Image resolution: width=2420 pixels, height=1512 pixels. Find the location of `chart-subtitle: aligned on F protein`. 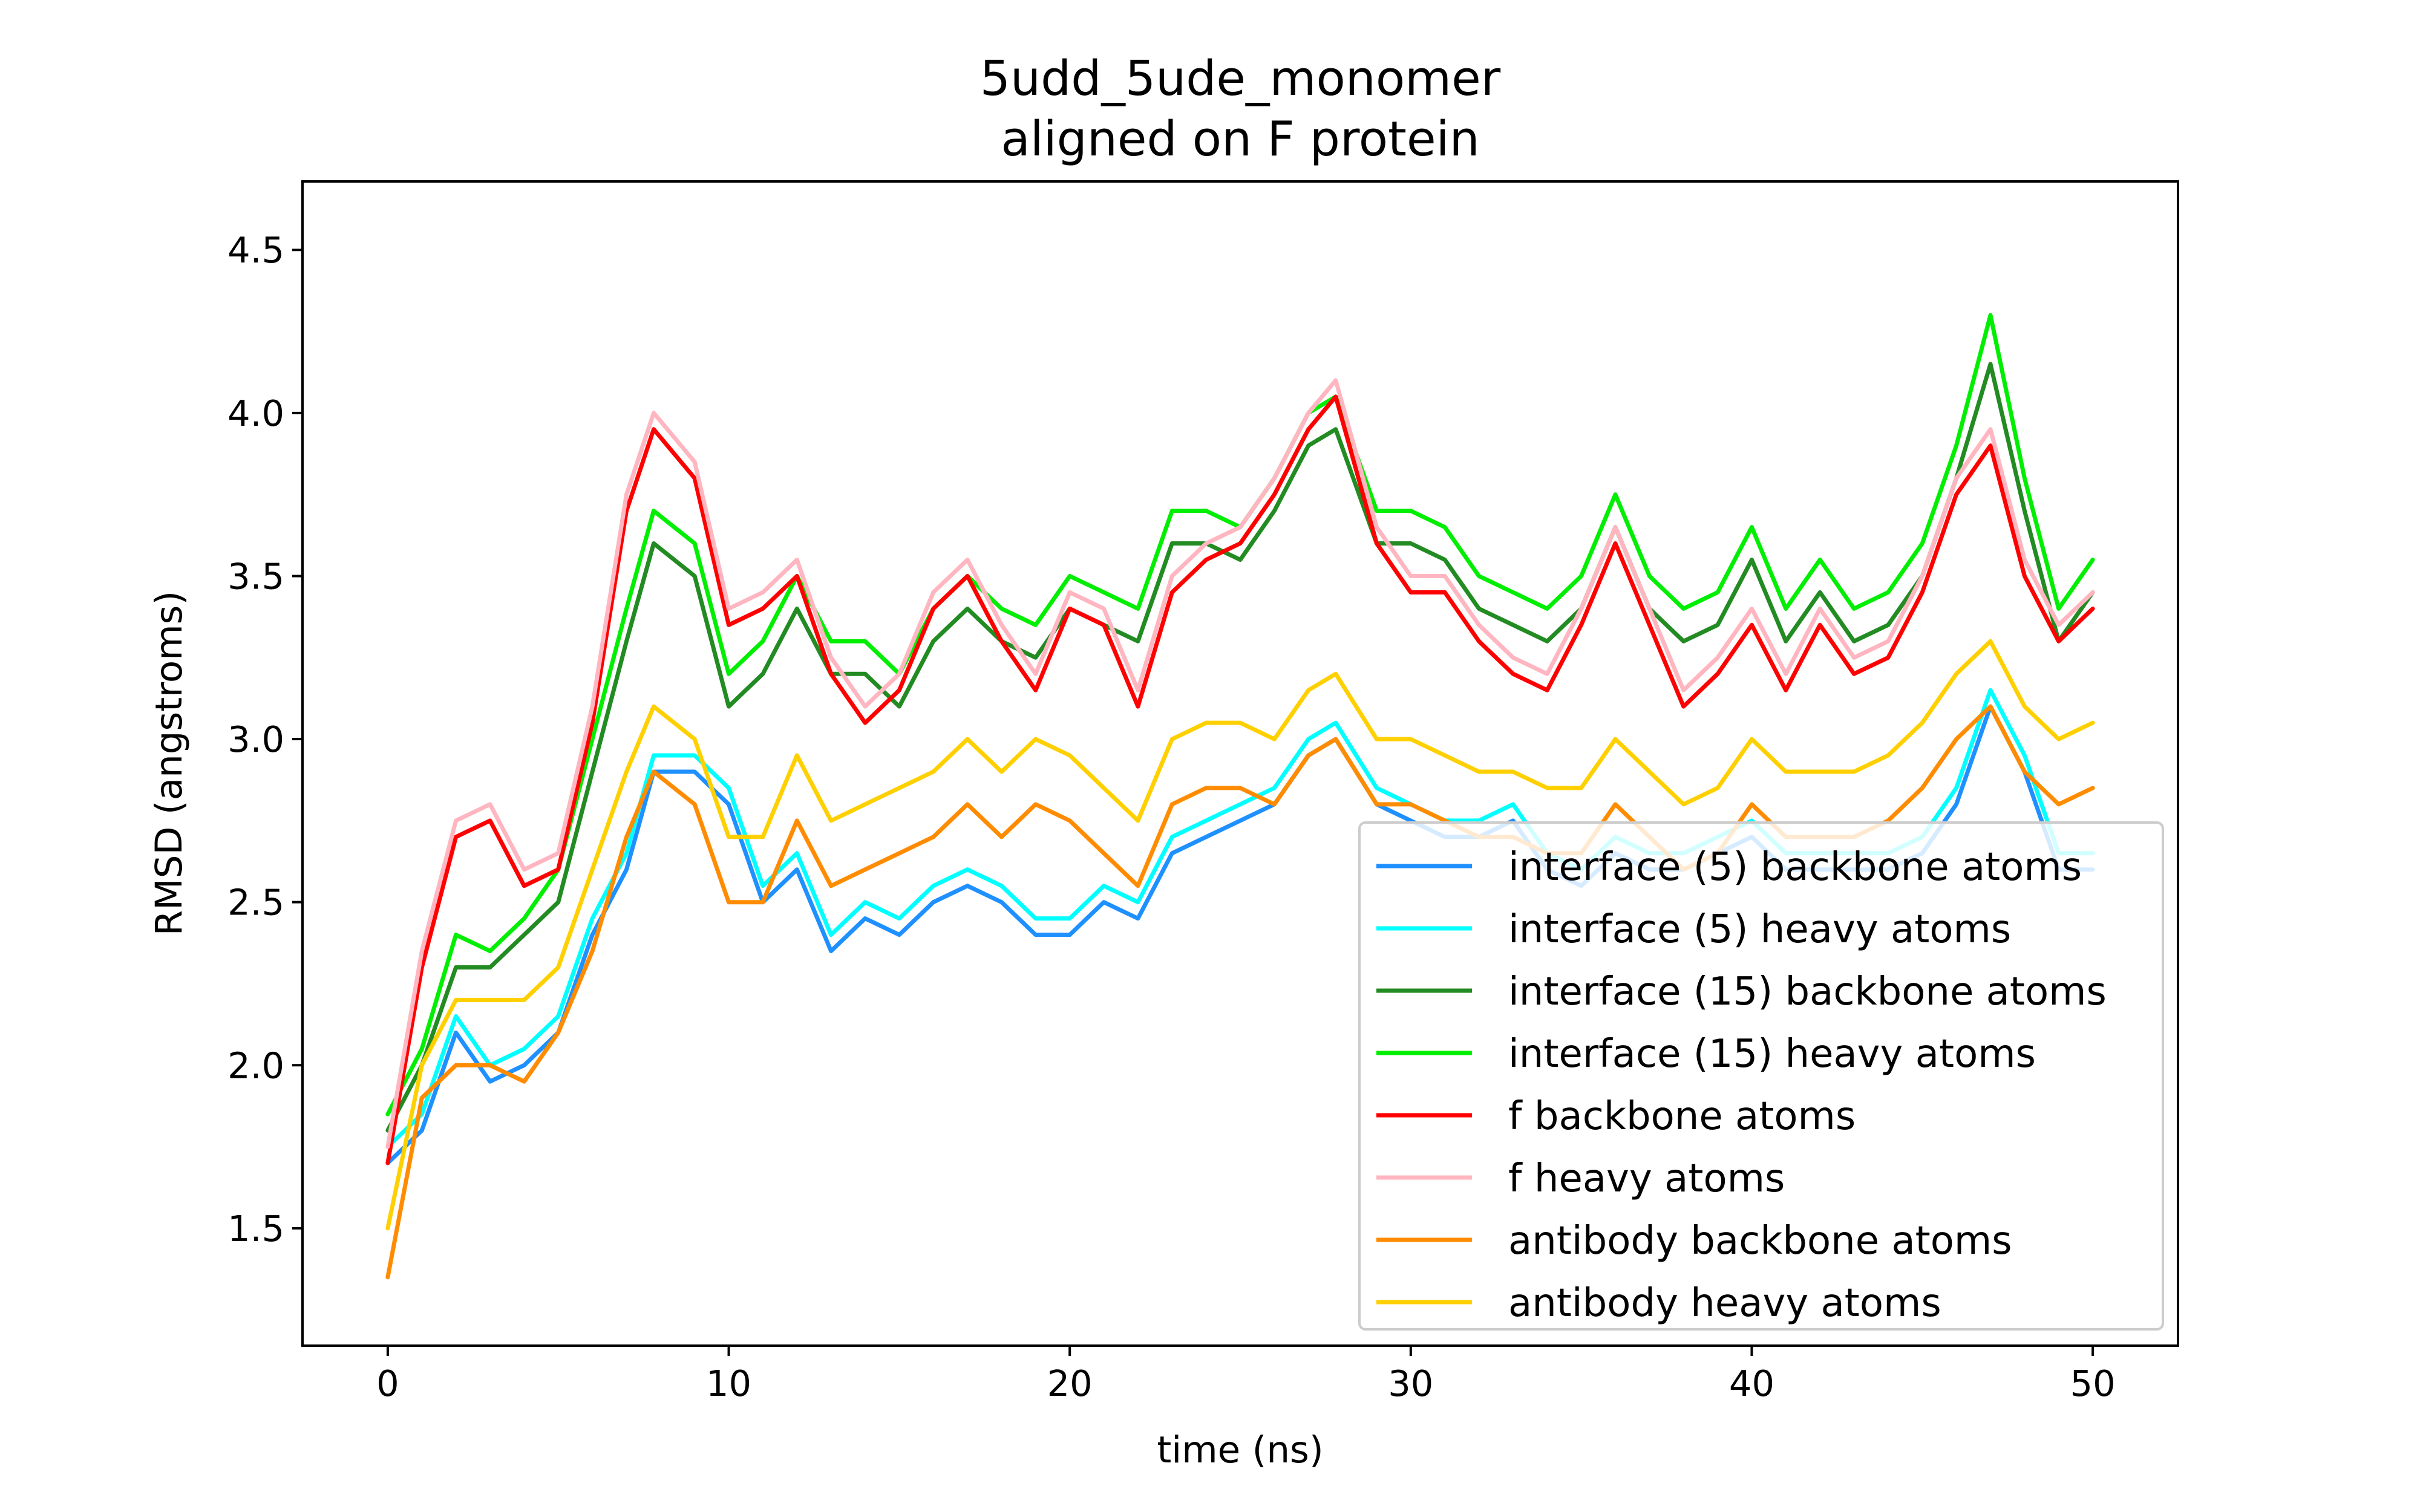

chart-subtitle: aligned on F protein is located at coordinates (1240, 139).